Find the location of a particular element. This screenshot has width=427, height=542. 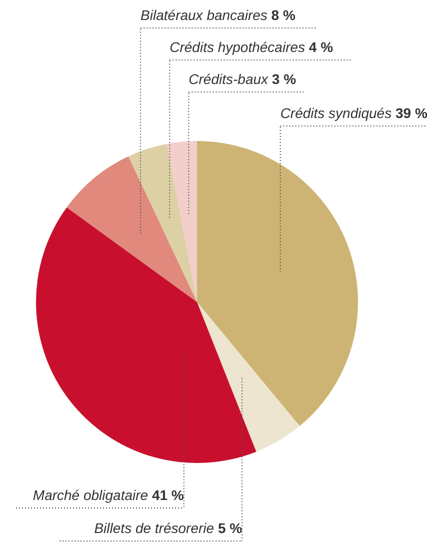

slice-label: Billets de trésorerie is located at coordinates (156, 528).